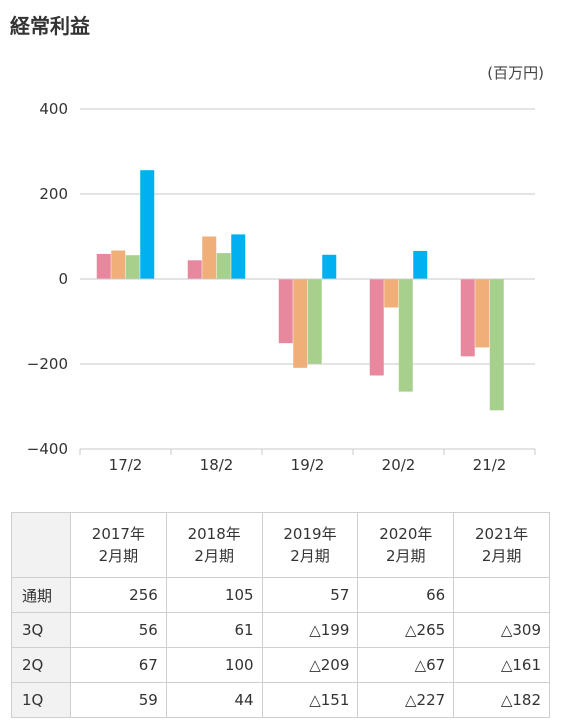  I want to click on x-tick-label: 20/2, so click(399, 465).